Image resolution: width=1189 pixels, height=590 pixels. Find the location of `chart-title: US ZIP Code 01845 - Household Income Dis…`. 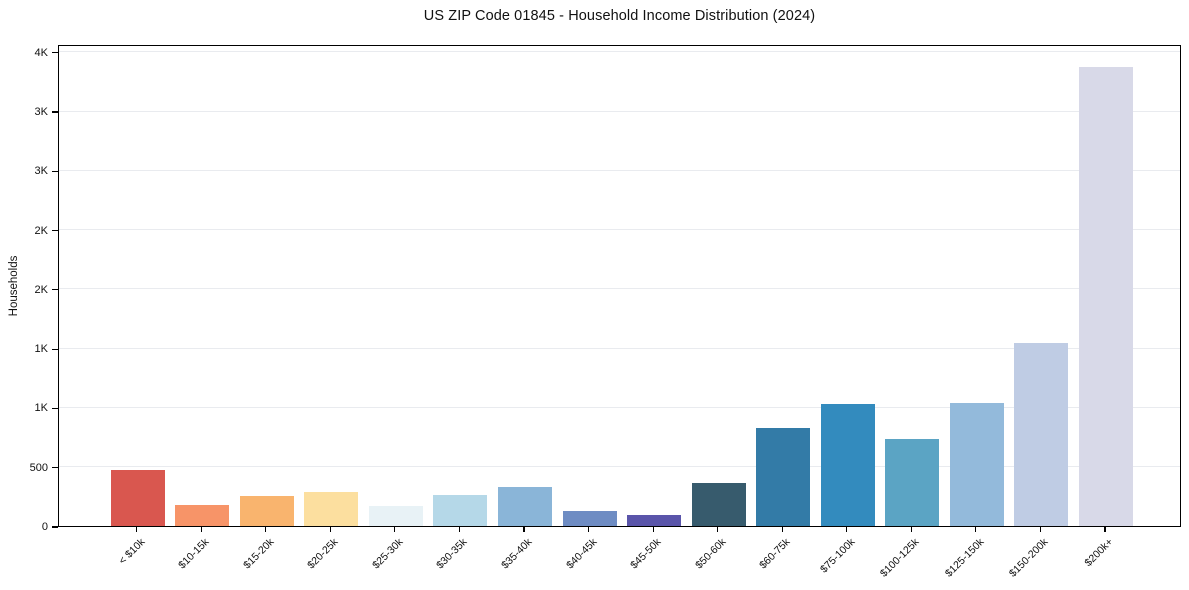

chart-title: US ZIP Code 01845 - Household Income Dis… is located at coordinates (619, 16).